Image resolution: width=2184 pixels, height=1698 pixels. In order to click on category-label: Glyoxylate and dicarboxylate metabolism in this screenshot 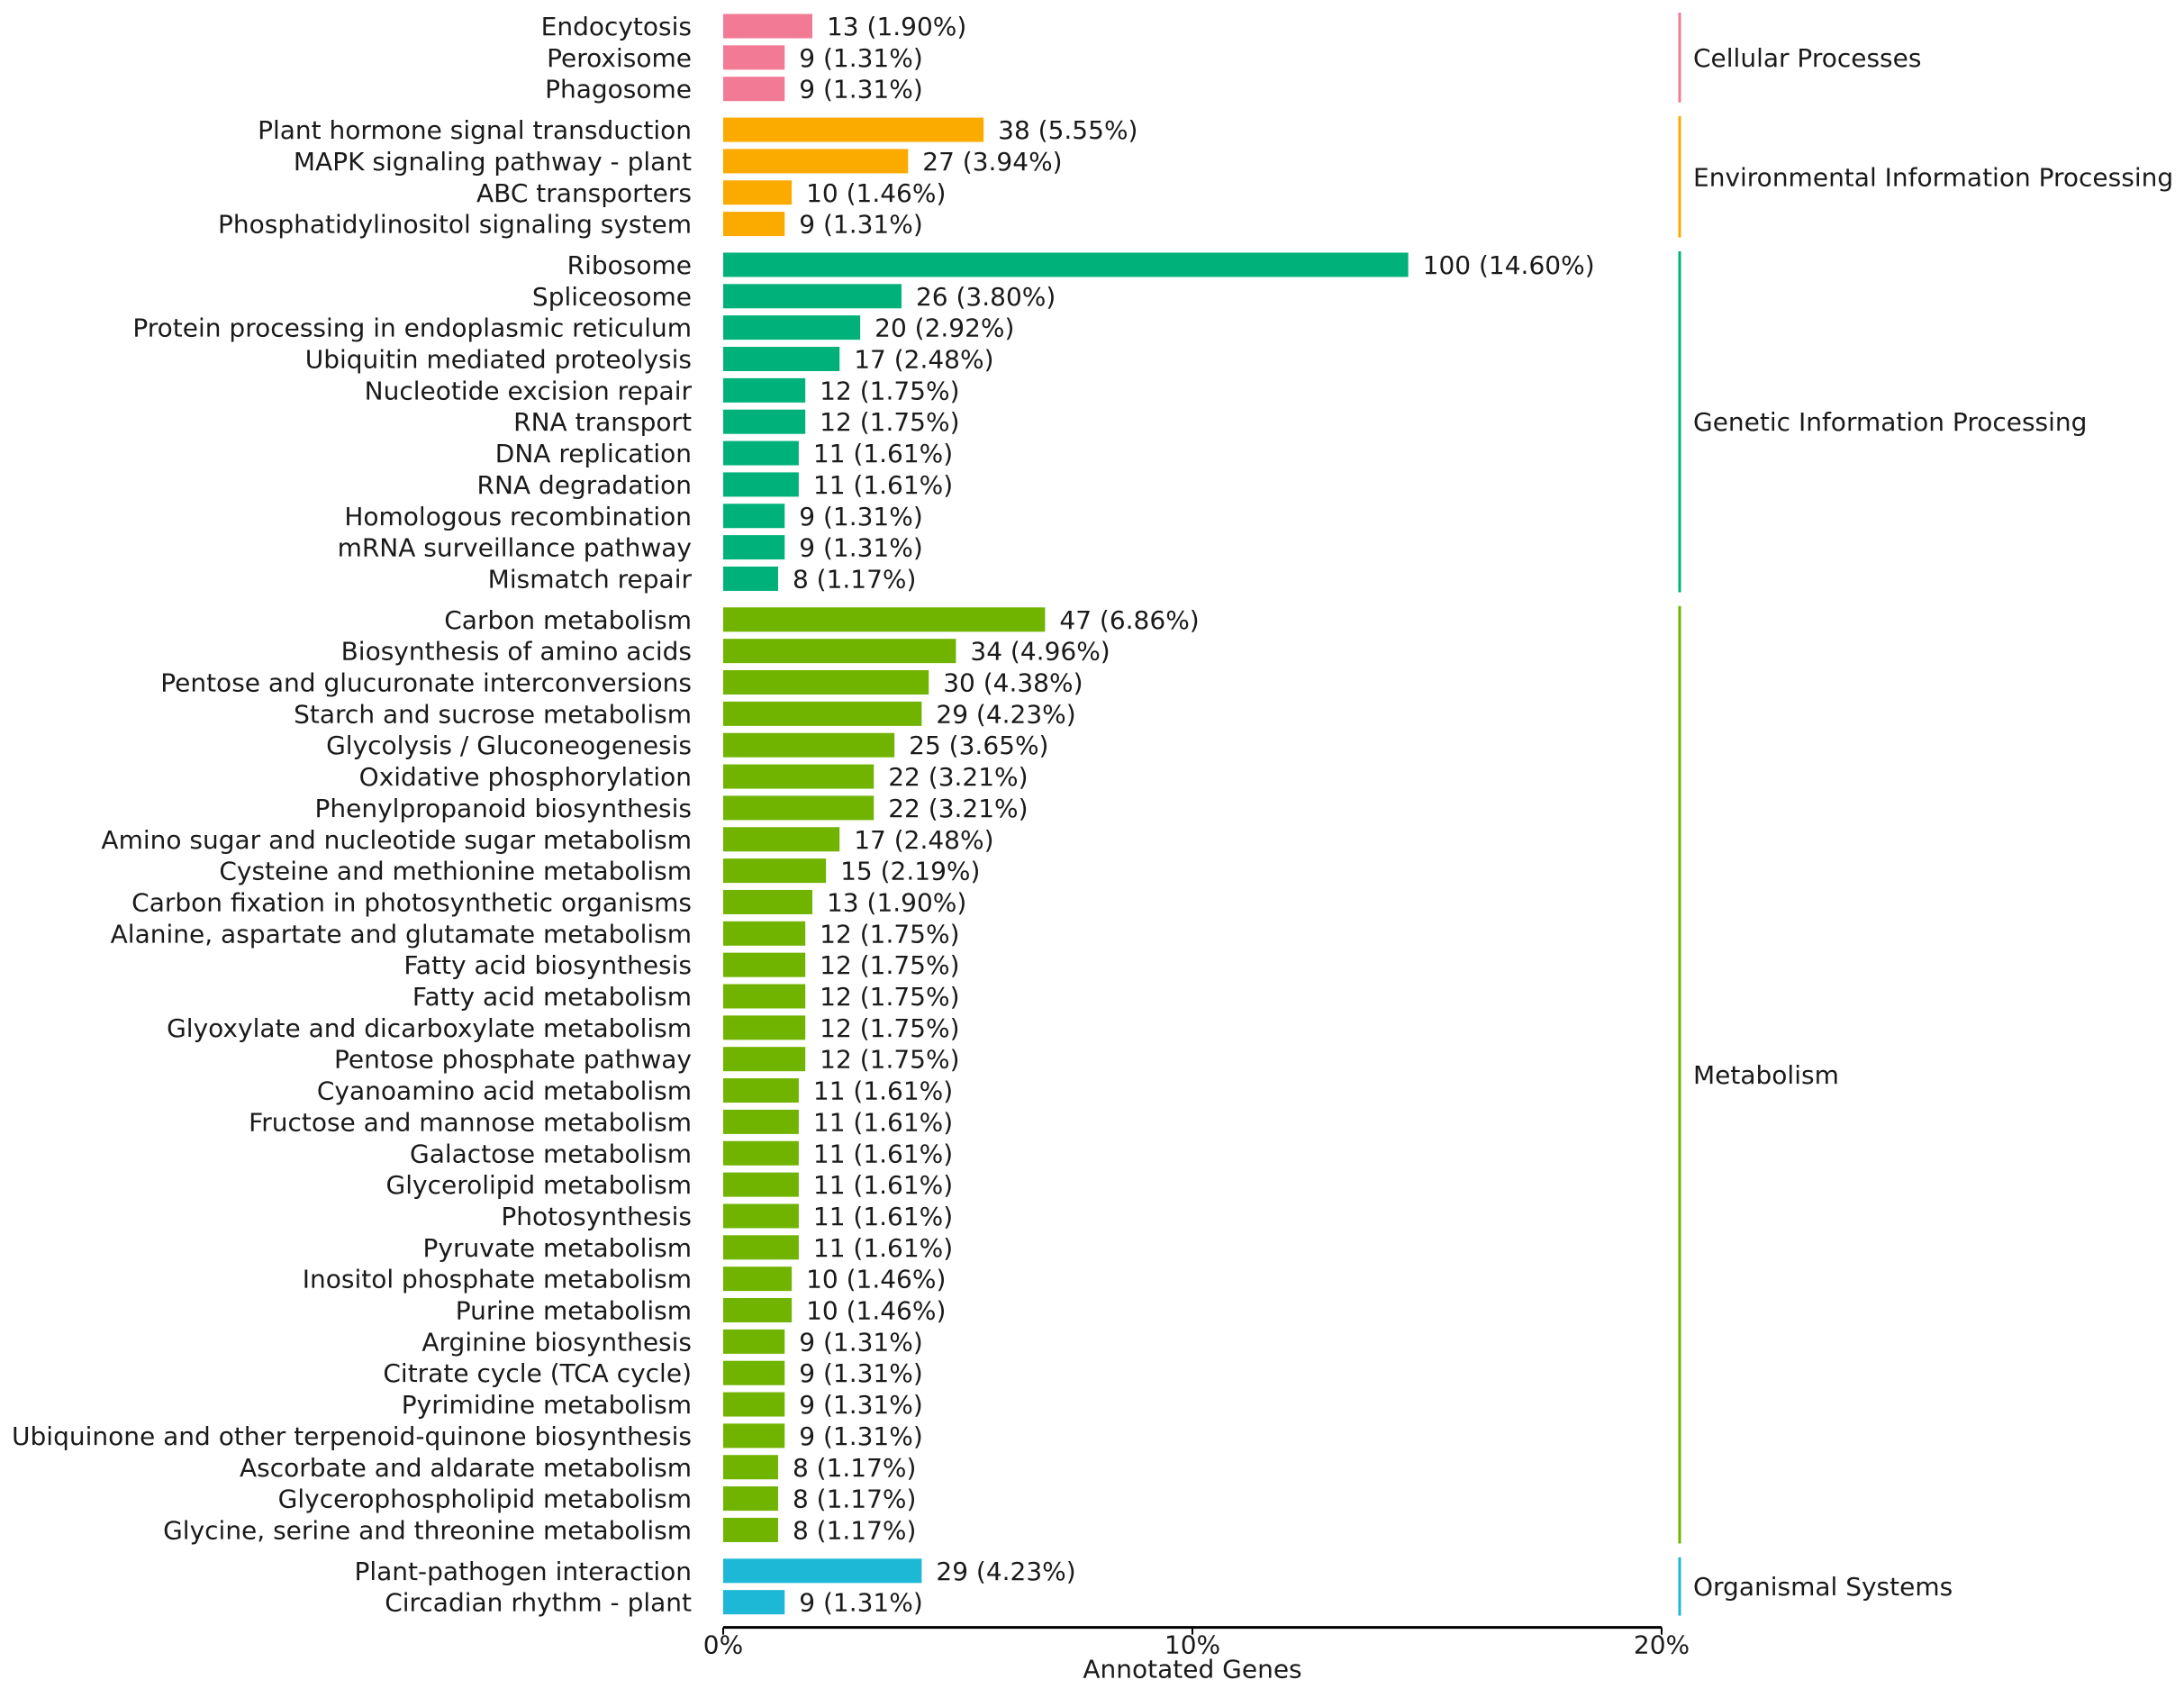, I will do `click(429, 1028)`.